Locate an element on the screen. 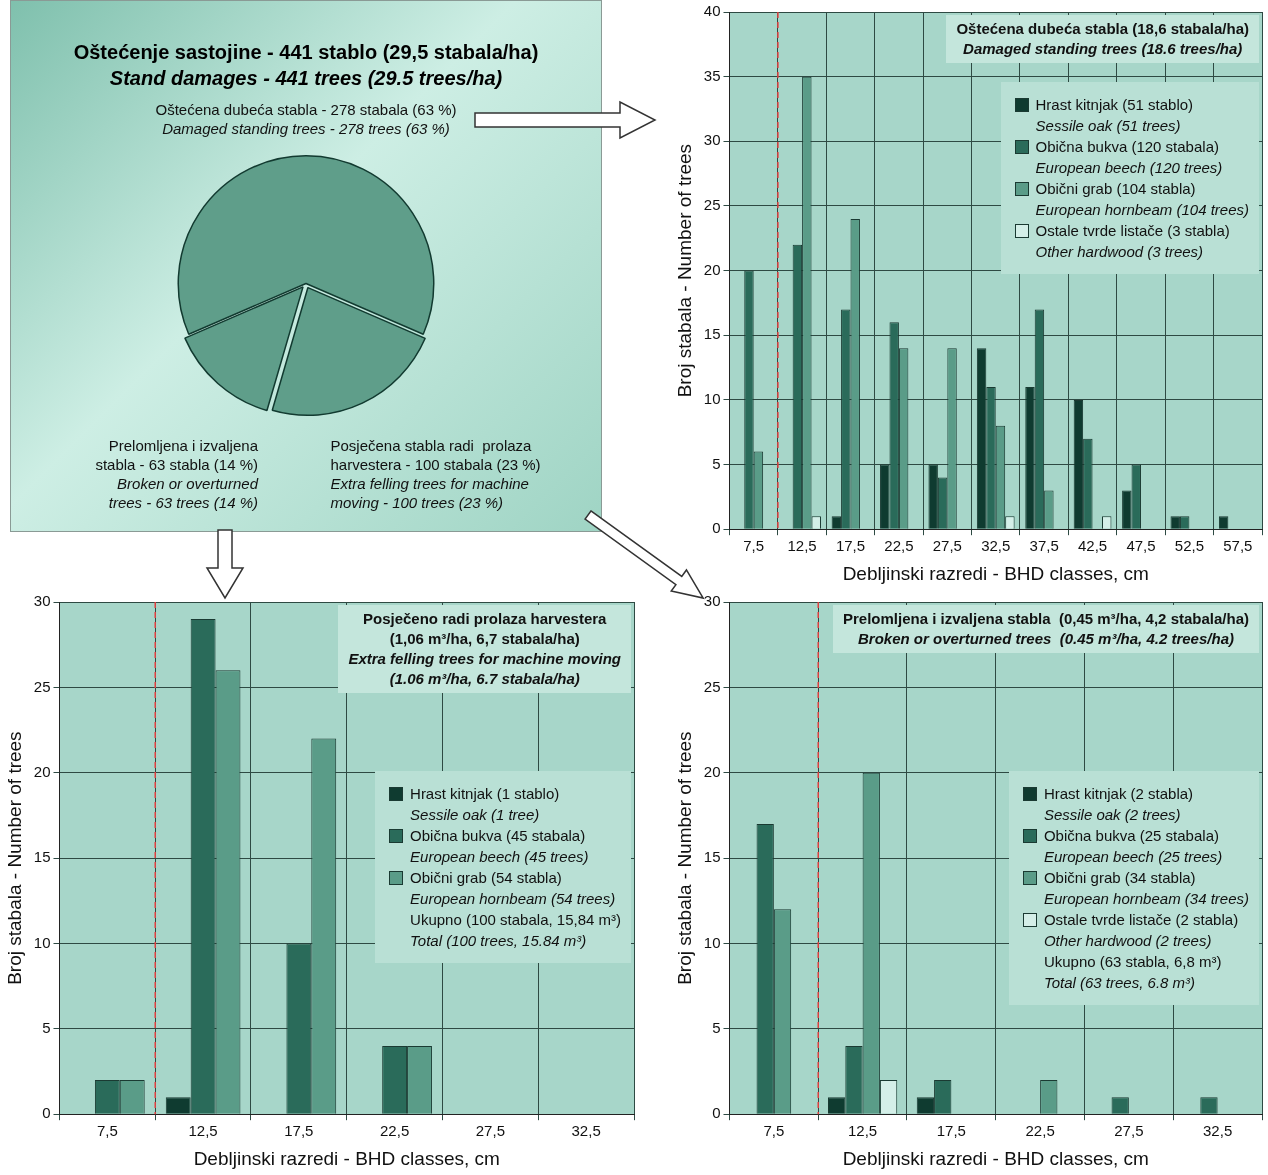  x-tick-label: 42,5 is located at coordinates (1092, 546).